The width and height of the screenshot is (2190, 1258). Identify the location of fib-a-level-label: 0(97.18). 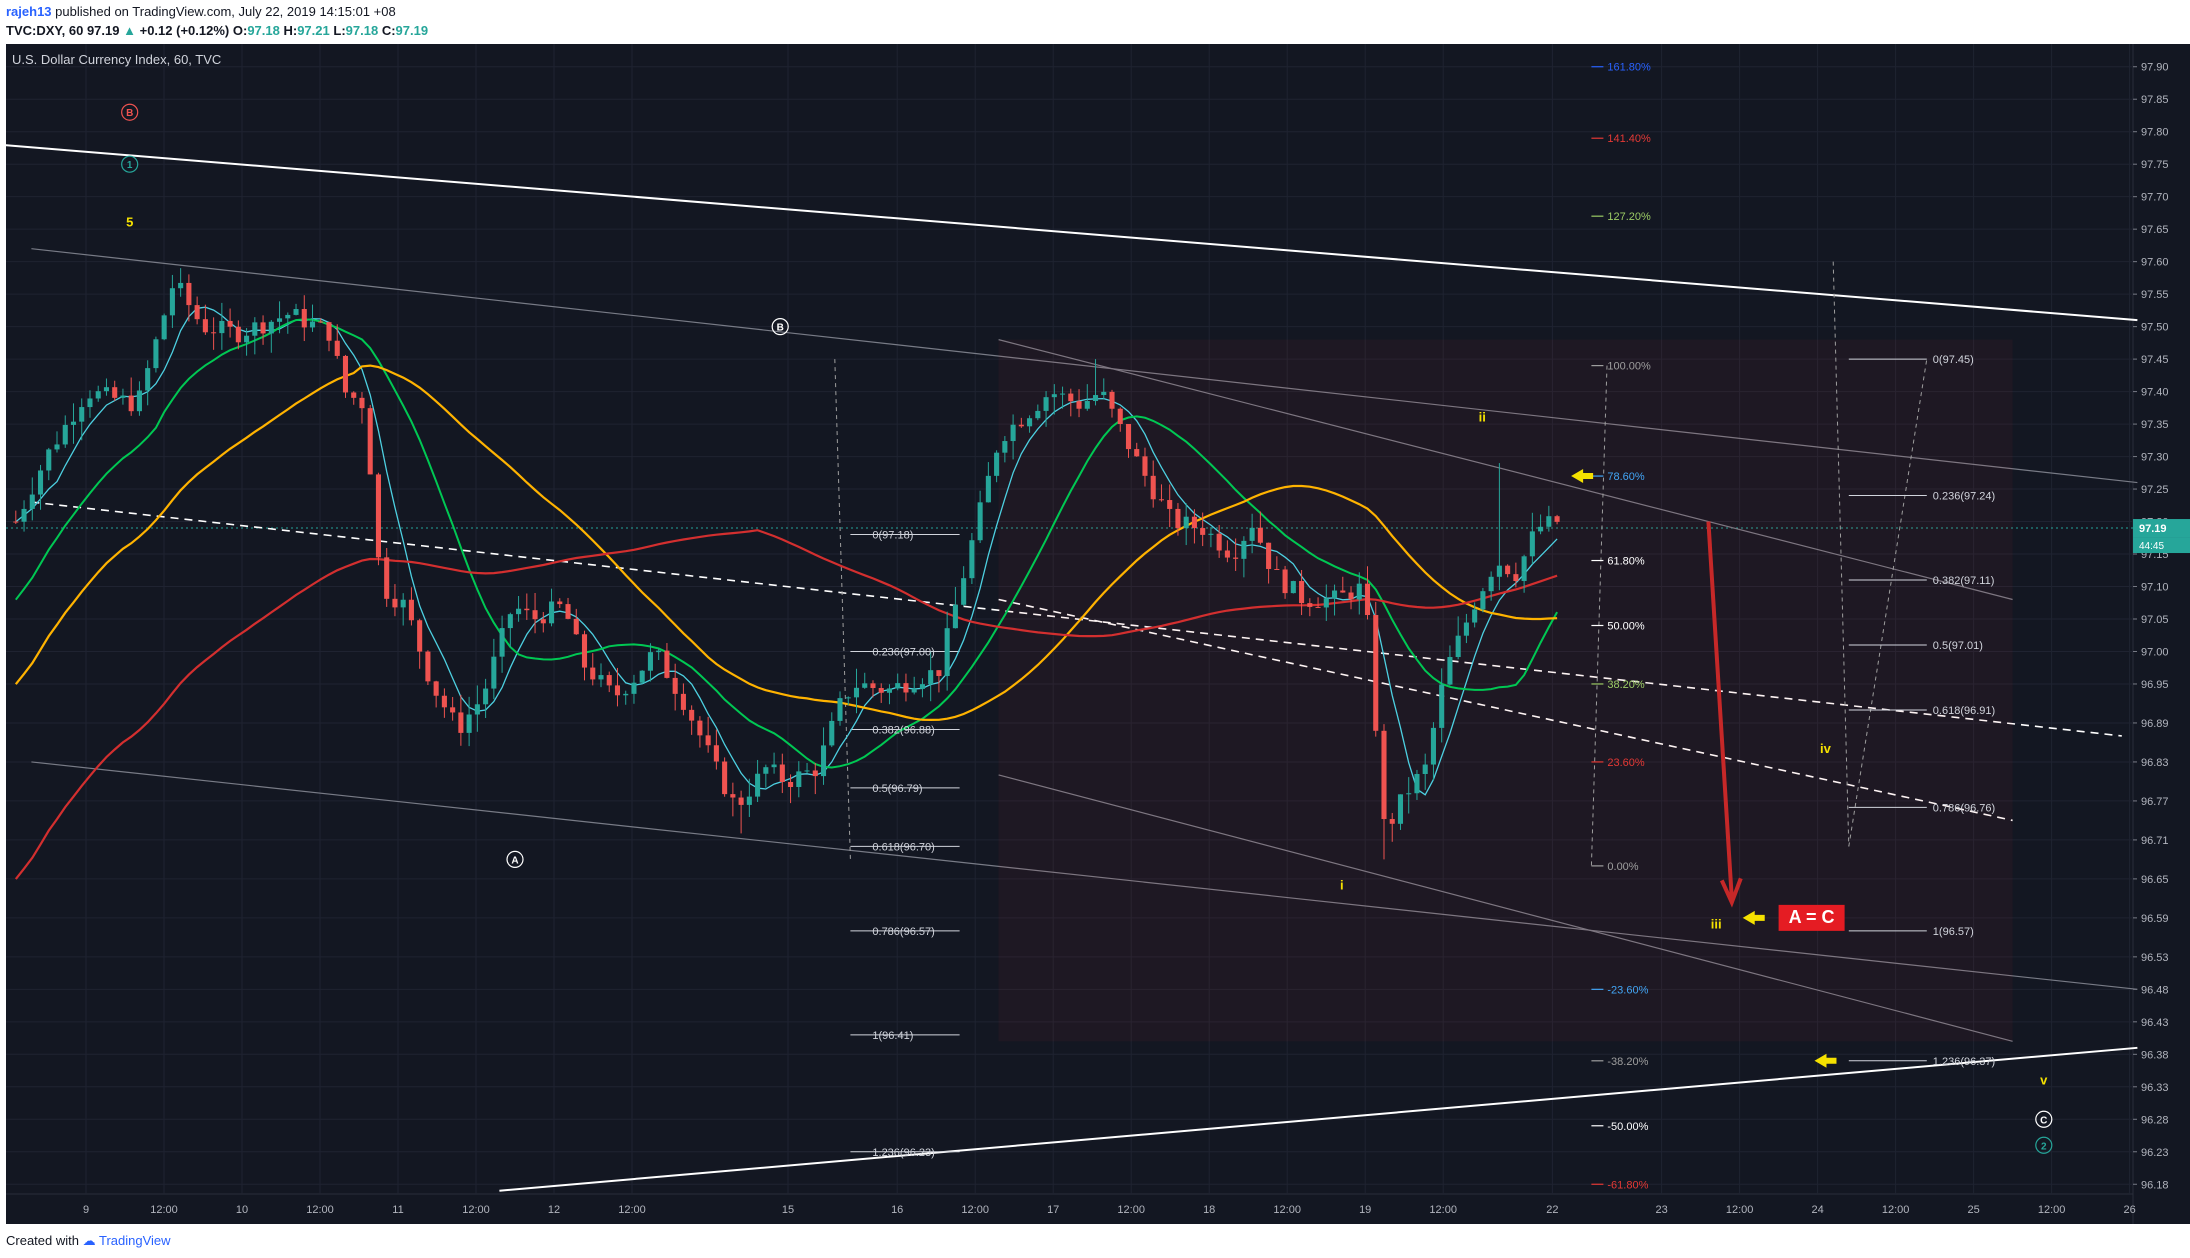
(892, 536).